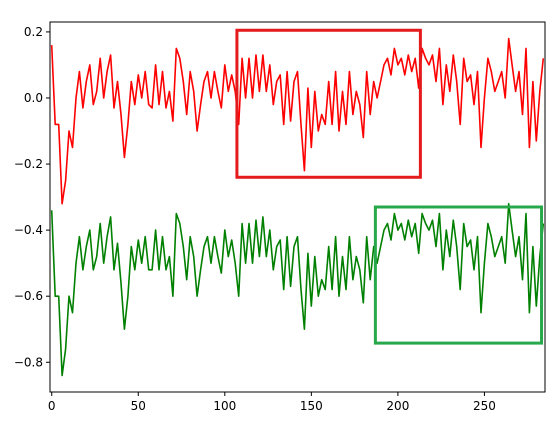 This screenshot has height=428, width=558. I want to click on x-tick-label: 150, so click(311, 406).